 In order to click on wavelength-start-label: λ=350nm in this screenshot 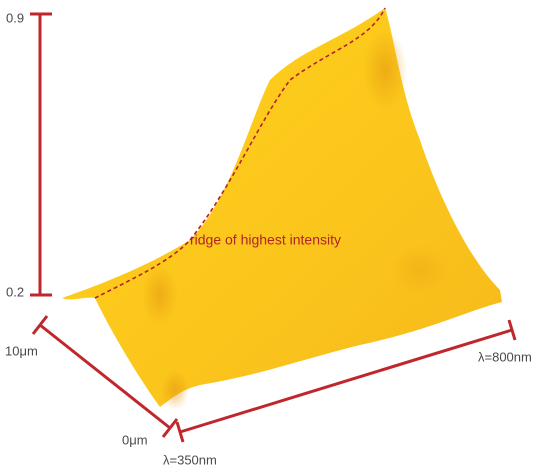, I will do `click(190, 459)`.